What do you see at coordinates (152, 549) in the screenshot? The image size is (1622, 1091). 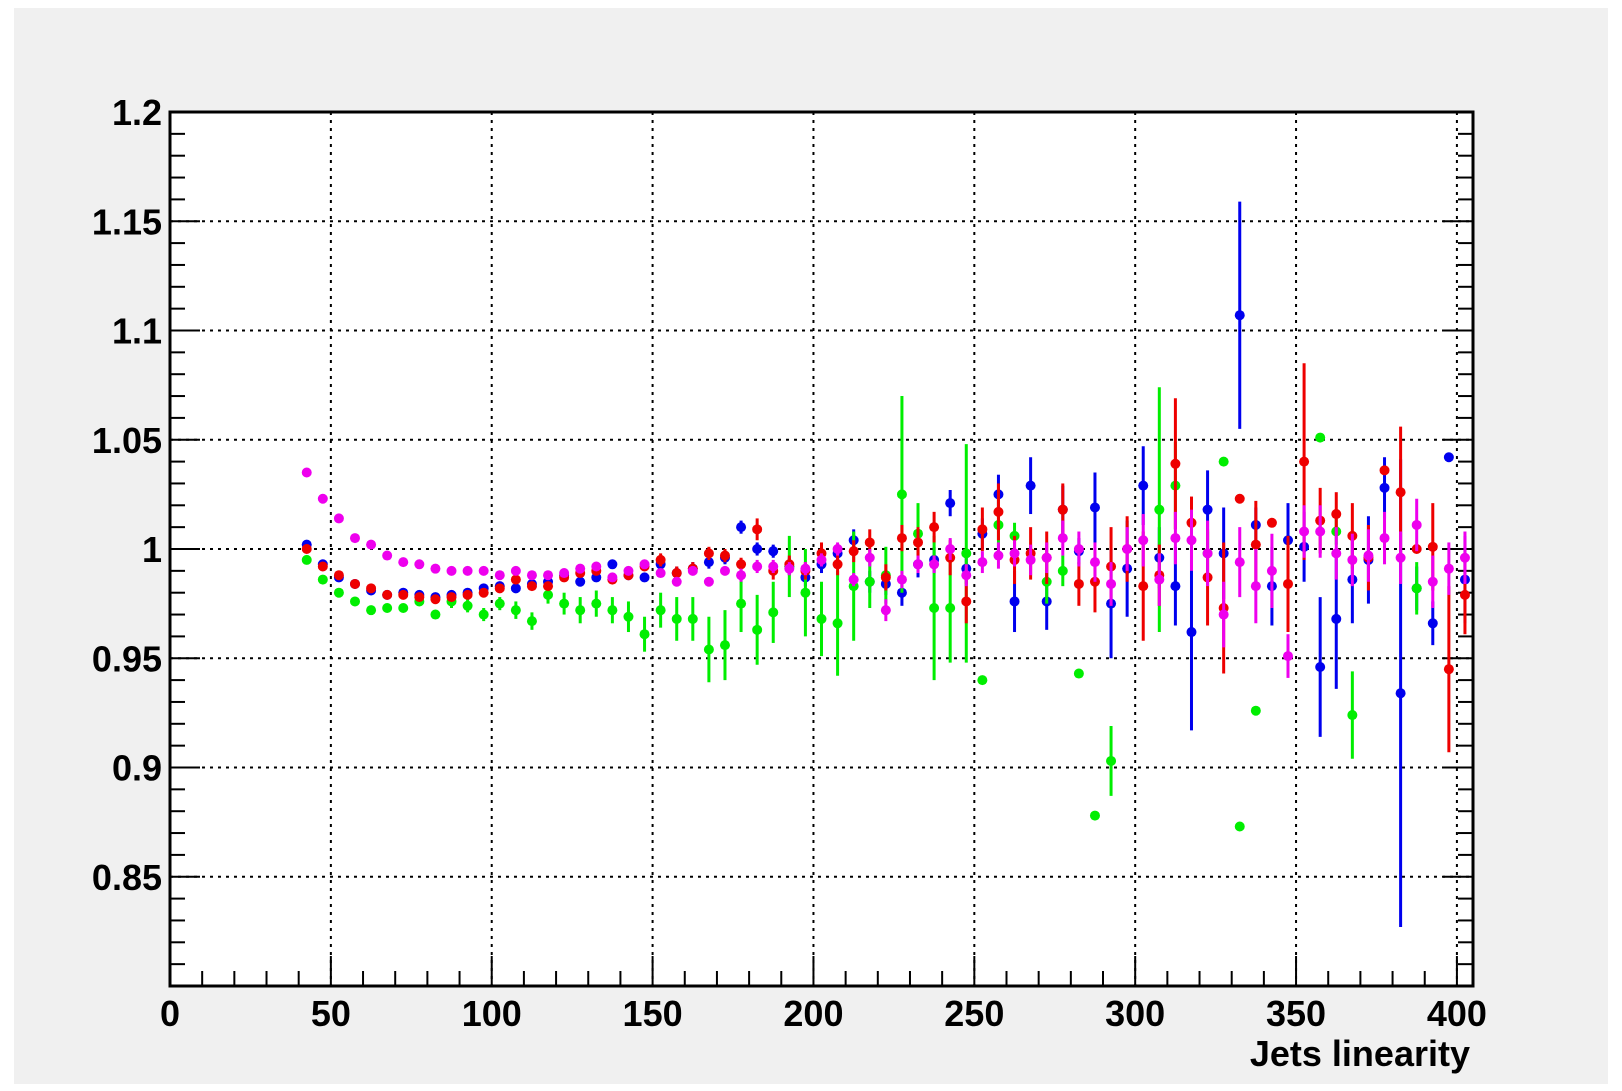 I see `y-tick-label: 1` at bounding box center [152, 549].